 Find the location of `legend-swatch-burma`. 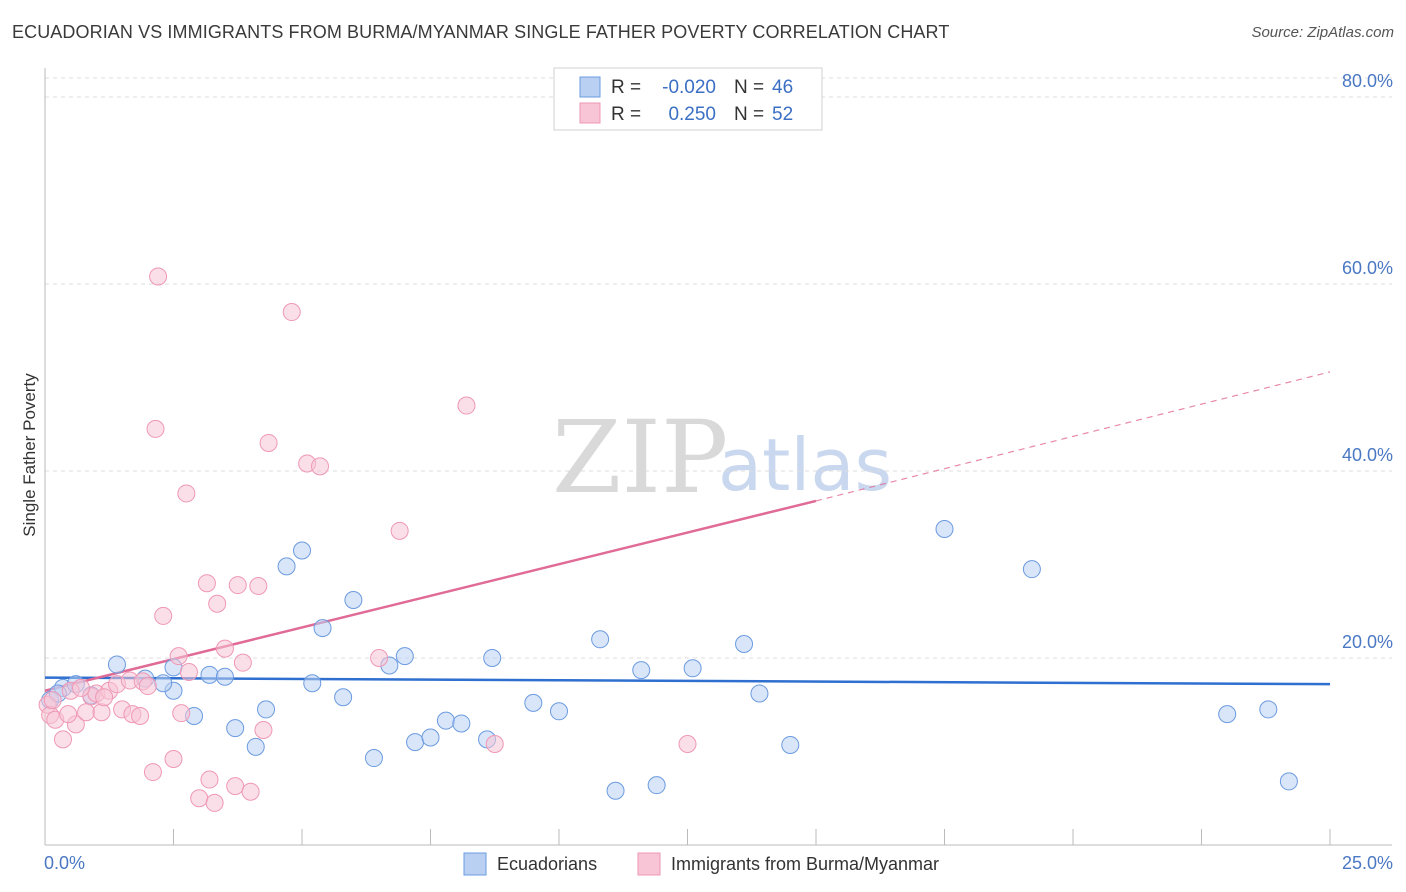

legend-swatch-burma is located at coordinates (590, 113).